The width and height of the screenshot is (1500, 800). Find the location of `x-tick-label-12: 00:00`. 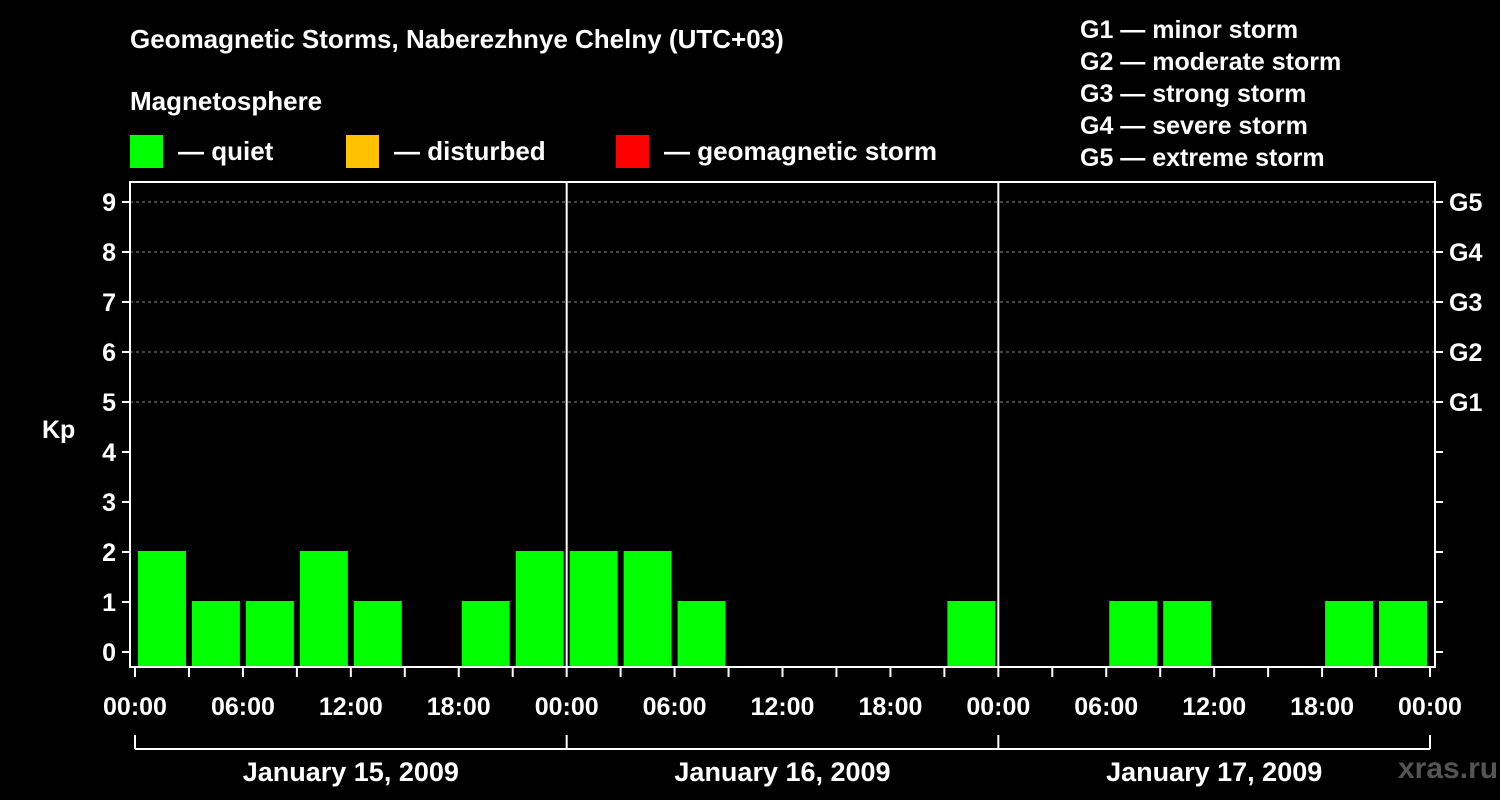

x-tick-label-12: 00:00 is located at coordinates (1430, 707).